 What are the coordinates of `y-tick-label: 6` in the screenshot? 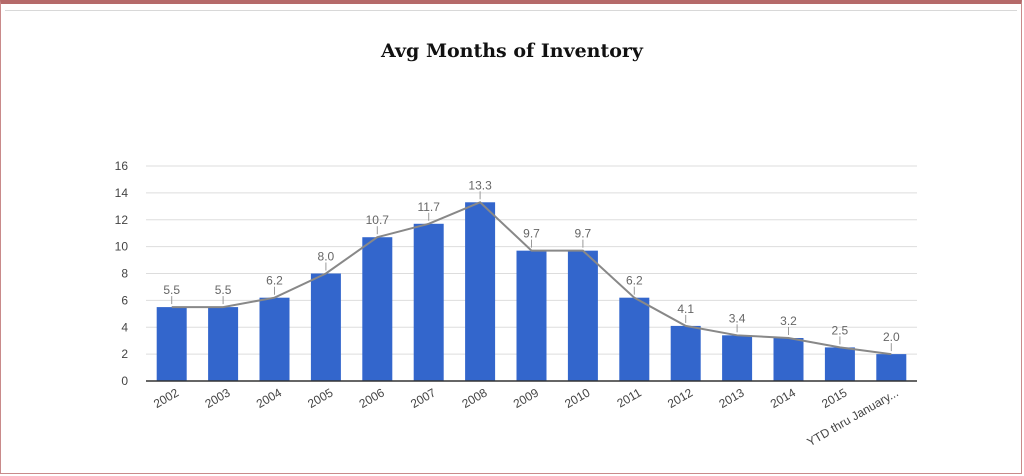 It's located at (124, 300).